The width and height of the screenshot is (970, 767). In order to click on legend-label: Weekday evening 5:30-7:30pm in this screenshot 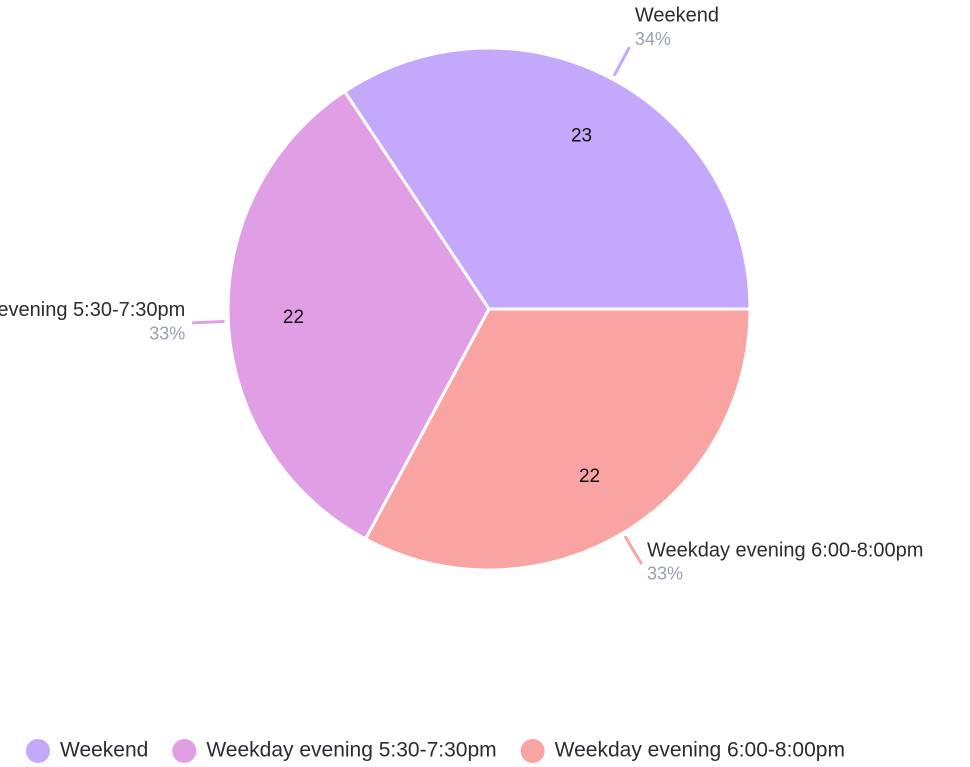, I will do `click(351, 750)`.